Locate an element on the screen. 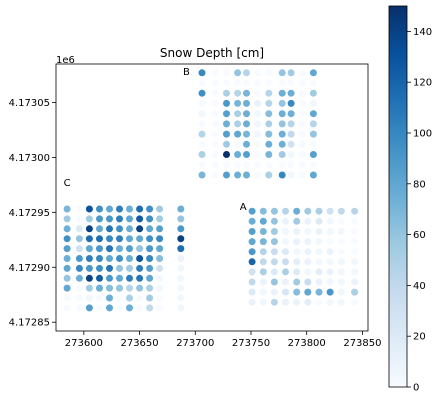 This screenshot has width=440, height=400. colorbar-tick-label: 40 is located at coordinates (419, 286).